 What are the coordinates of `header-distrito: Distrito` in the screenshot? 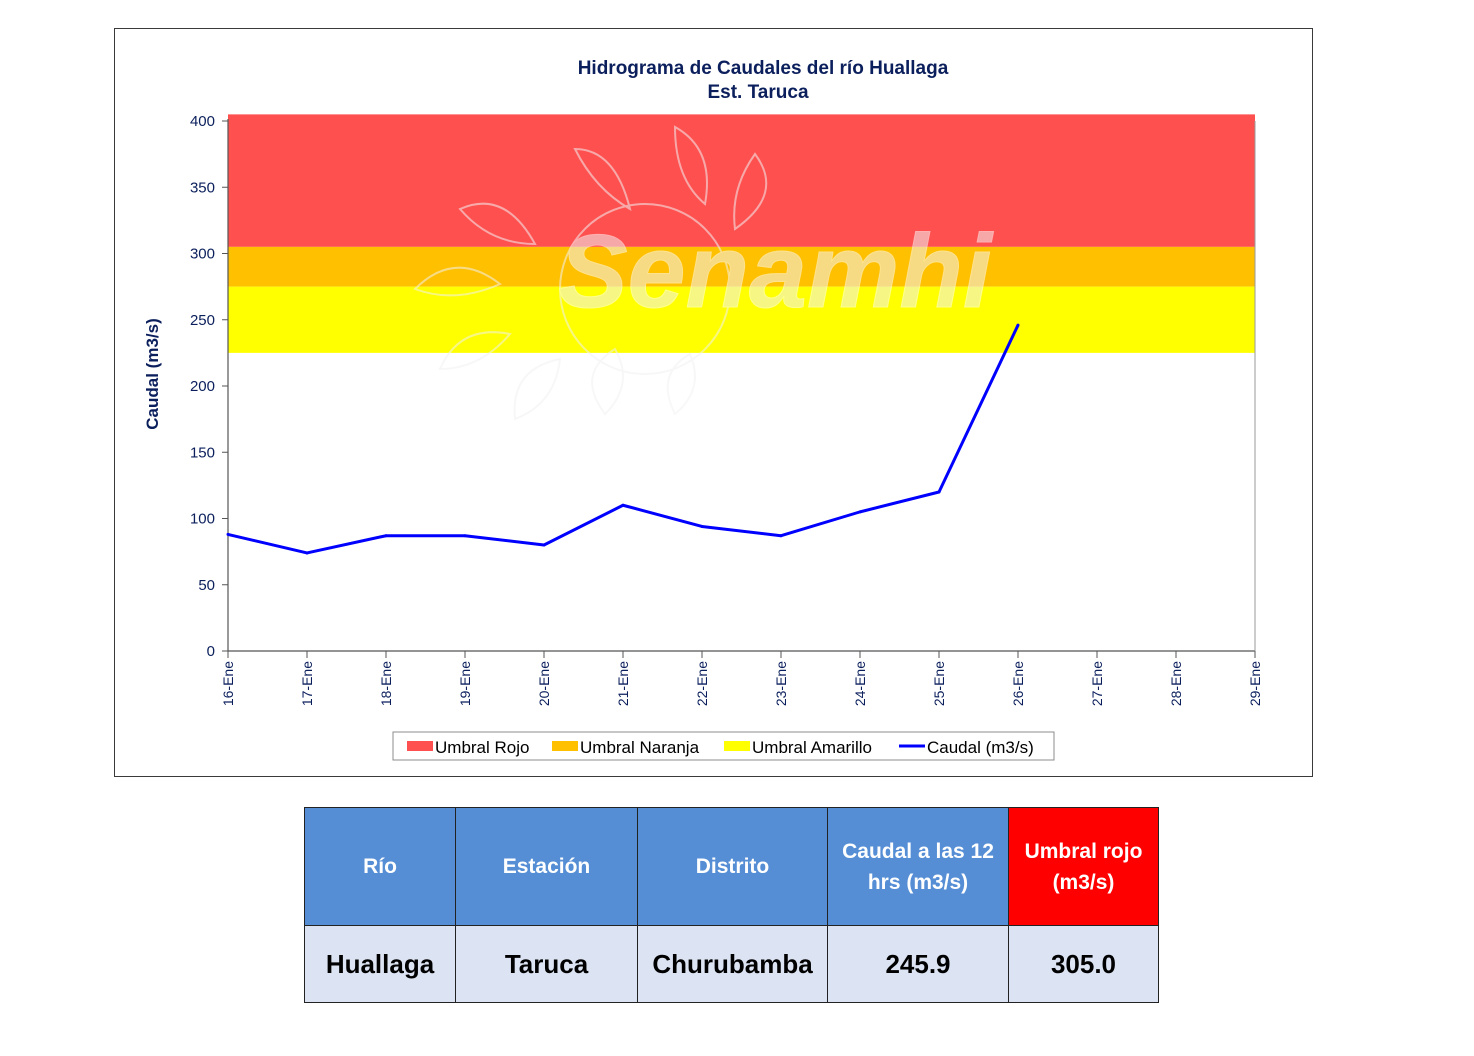 It's located at (732, 866).